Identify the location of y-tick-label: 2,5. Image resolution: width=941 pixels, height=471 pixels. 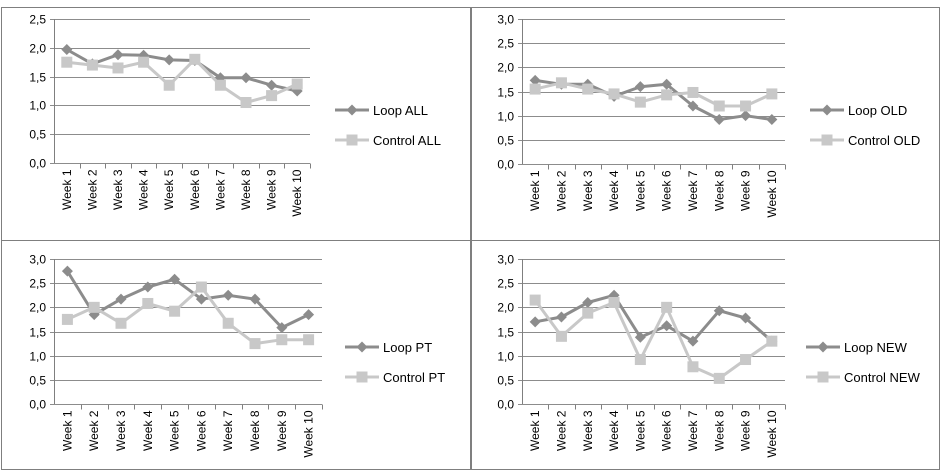
(37, 284).